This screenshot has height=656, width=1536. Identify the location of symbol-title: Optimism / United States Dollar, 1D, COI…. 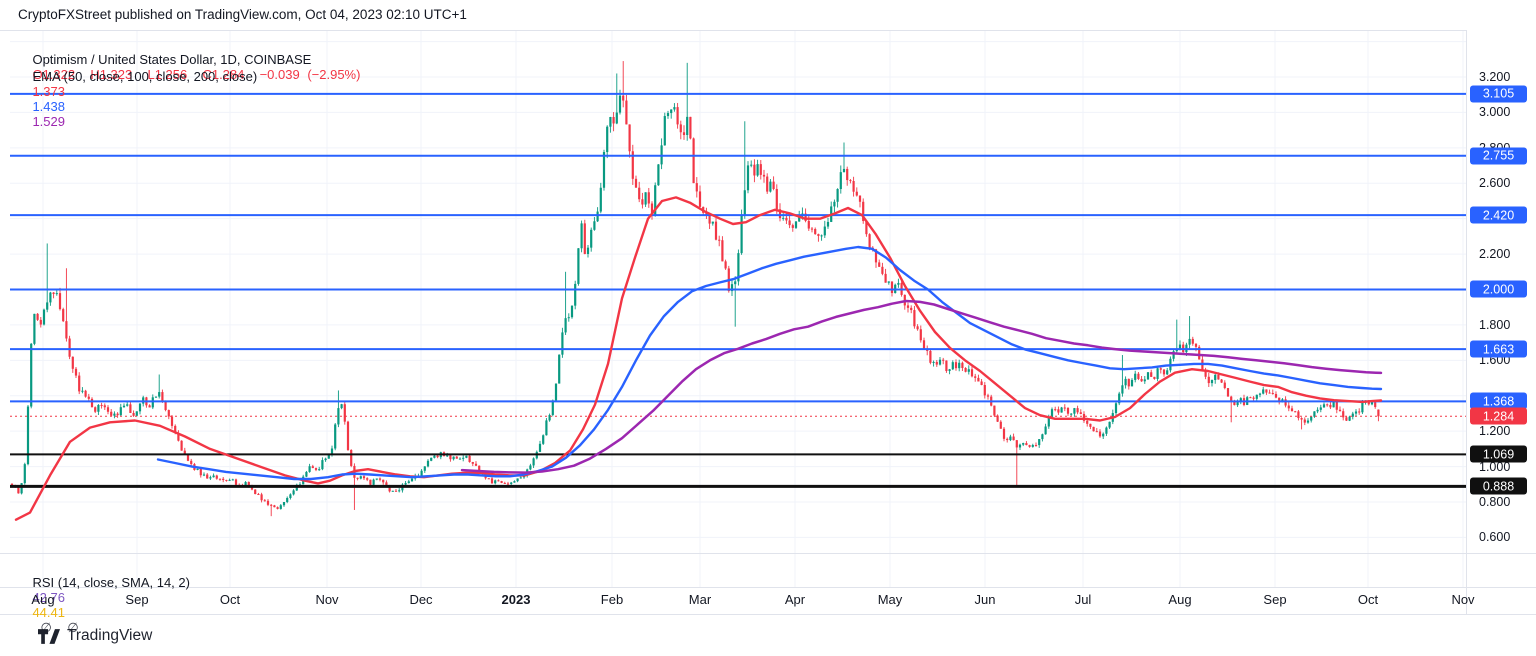
(172, 59).